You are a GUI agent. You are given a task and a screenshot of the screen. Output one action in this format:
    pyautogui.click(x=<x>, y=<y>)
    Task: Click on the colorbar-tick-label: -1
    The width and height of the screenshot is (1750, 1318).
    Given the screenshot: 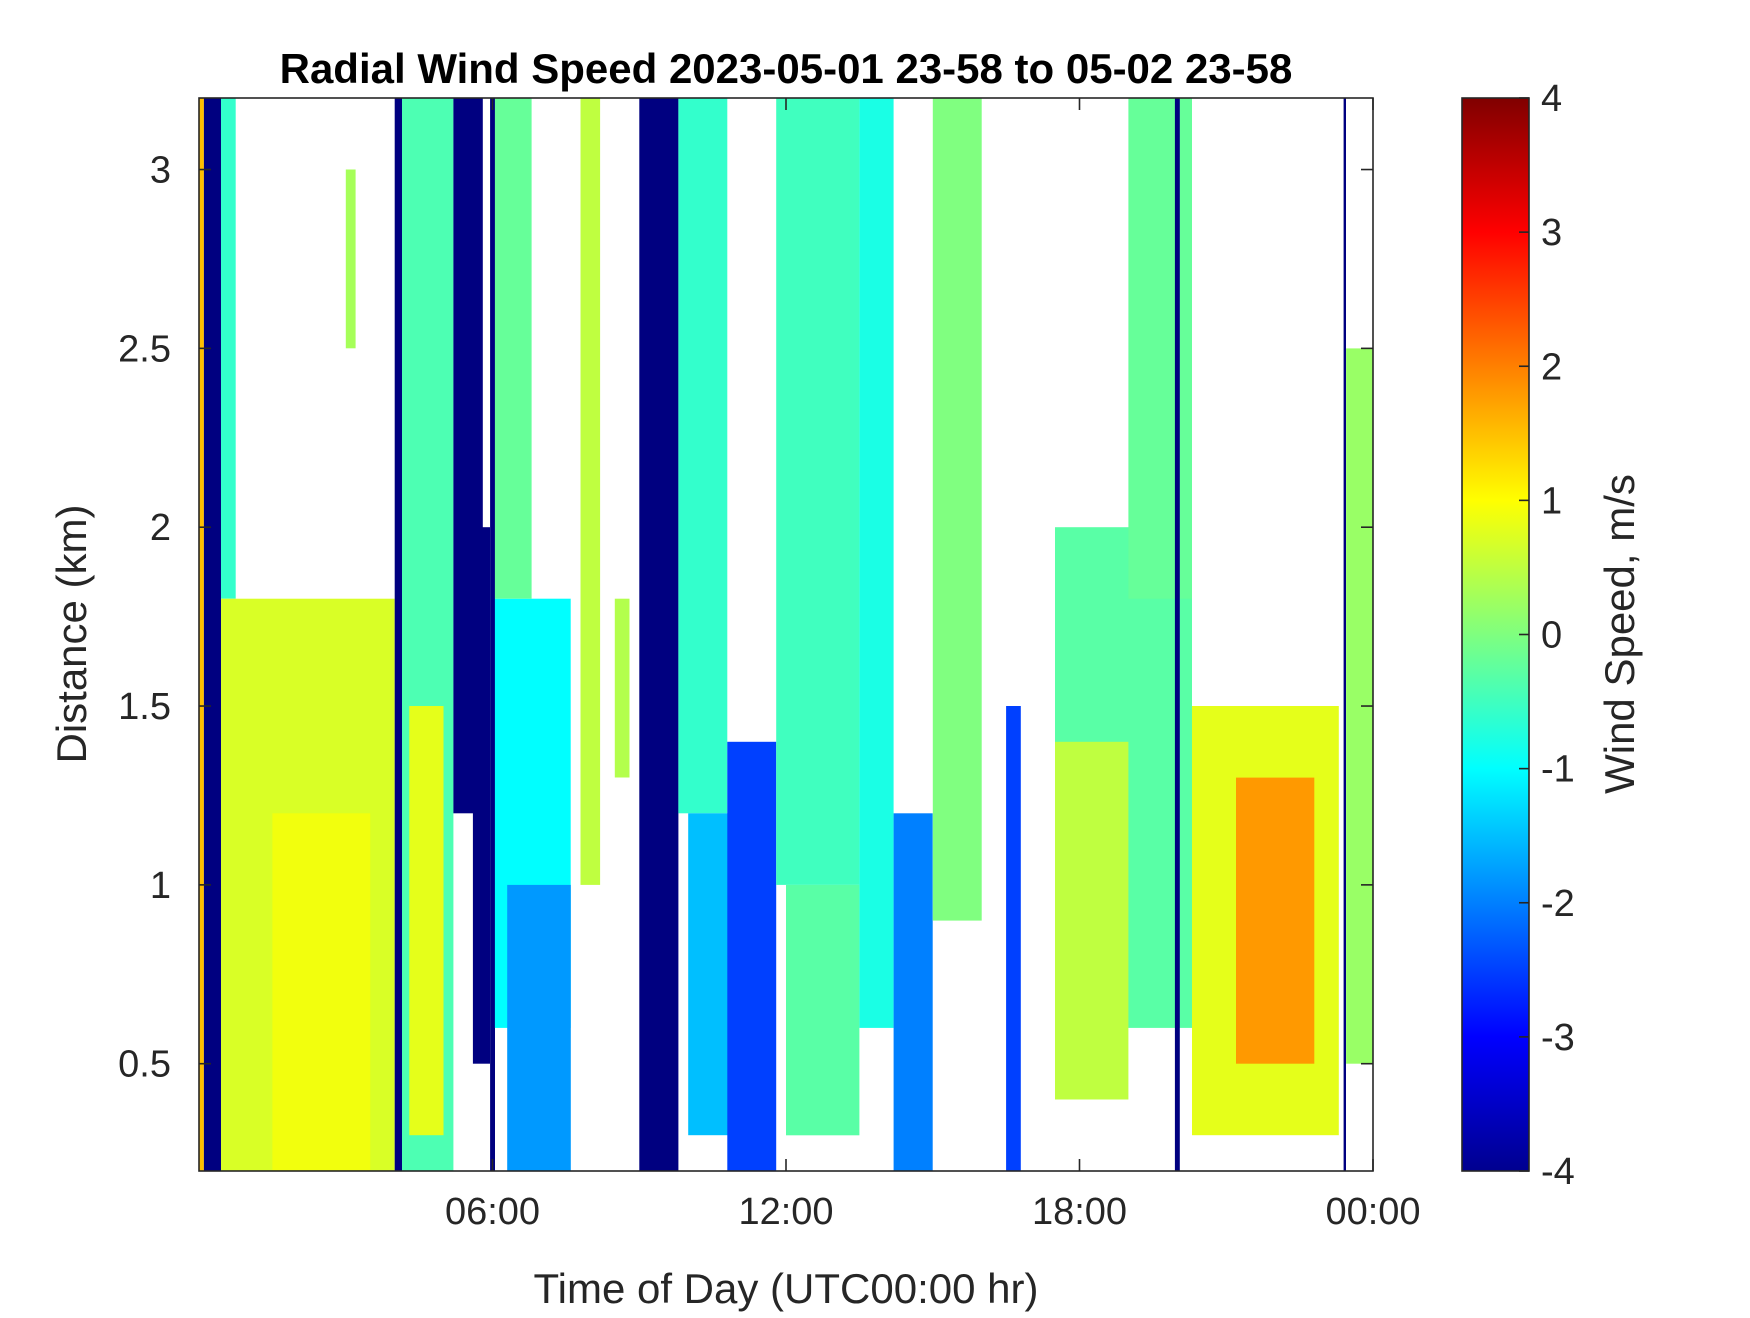 What is the action you would take?
    pyautogui.click(x=1558, y=770)
    